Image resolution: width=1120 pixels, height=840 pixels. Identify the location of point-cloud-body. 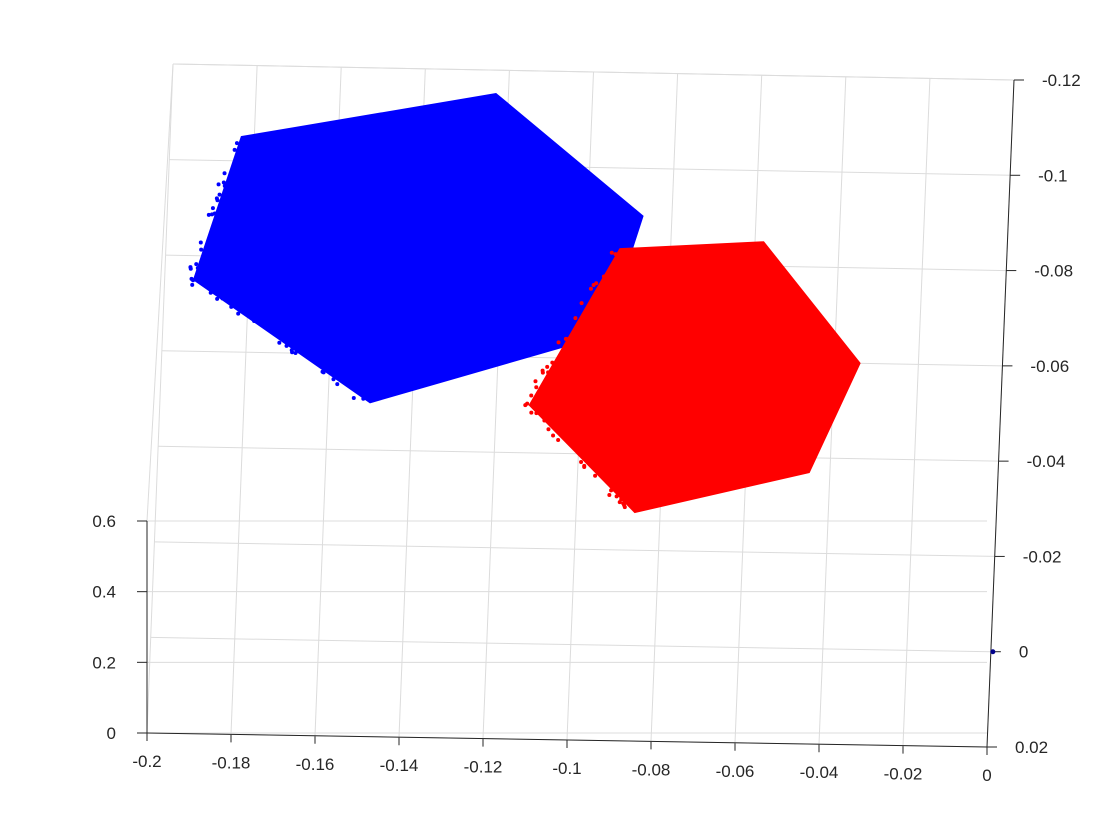
(694, 377).